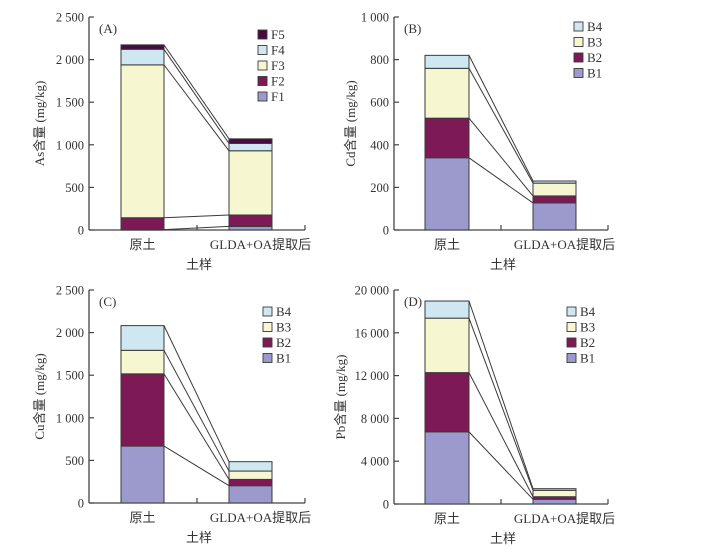 The height and width of the screenshot is (552, 703). What do you see at coordinates (108, 28) in the screenshot?
I see `panel-label: (A)` at bounding box center [108, 28].